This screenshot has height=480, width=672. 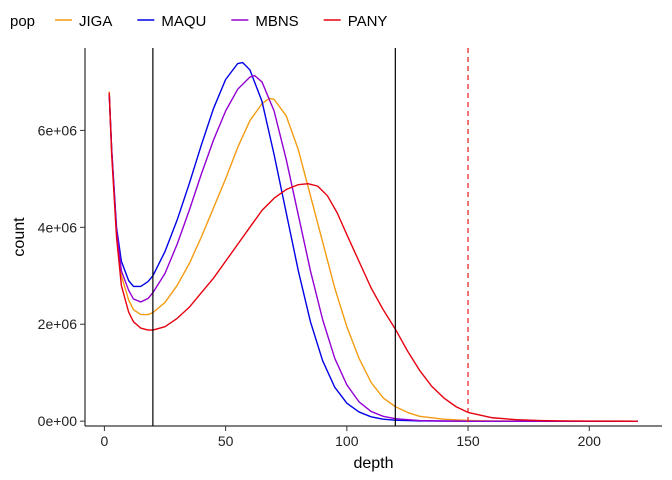 What do you see at coordinates (95, 21) in the screenshot?
I see `legend-label-jiga: JIGA` at bounding box center [95, 21].